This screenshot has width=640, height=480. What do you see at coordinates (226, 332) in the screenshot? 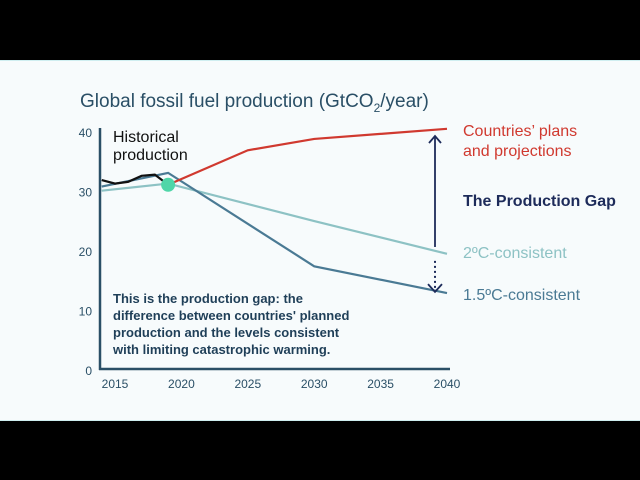
I see `annotation-line-3: production and the levels consistent` at bounding box center [226, 332].